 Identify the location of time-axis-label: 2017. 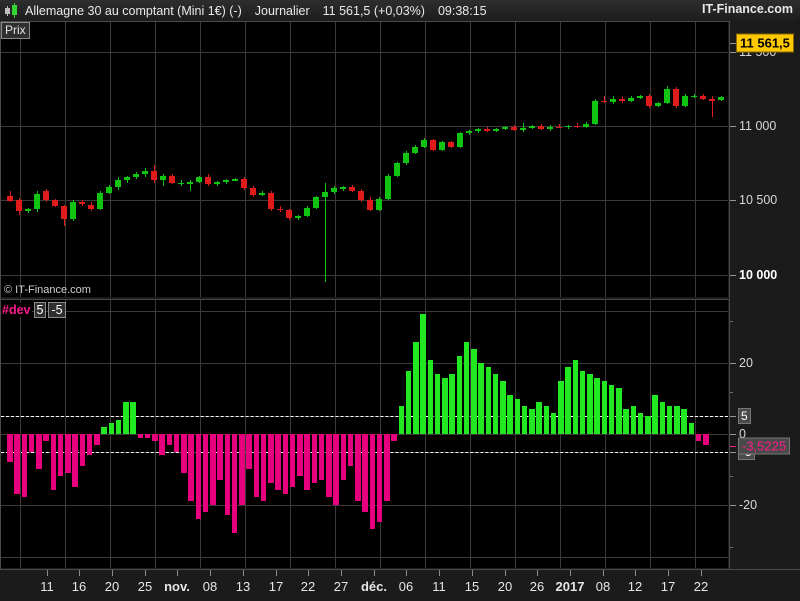
(570, 586).